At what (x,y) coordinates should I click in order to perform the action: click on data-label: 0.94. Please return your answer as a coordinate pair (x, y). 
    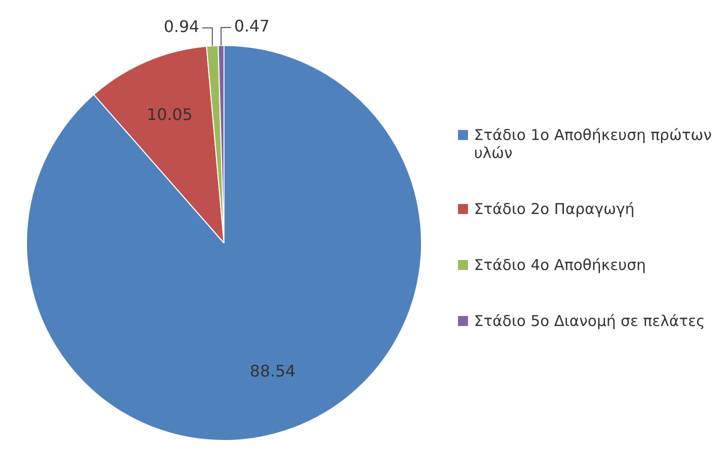
    Looking at the image, I should click on (182, 26).